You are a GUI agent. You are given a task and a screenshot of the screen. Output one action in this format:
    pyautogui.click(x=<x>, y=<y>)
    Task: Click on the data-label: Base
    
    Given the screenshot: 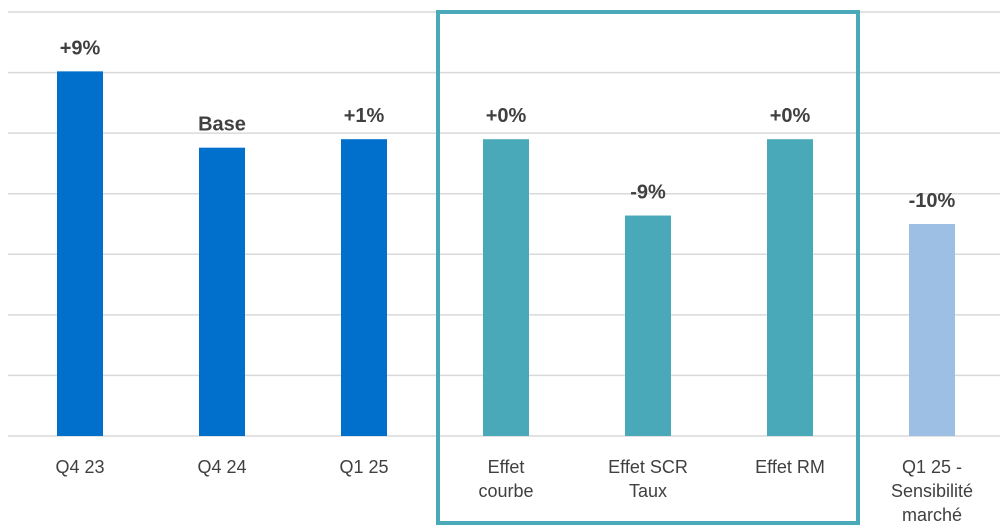 What is the action you would take?
    pyautogui.click(x=222, y=125)
    